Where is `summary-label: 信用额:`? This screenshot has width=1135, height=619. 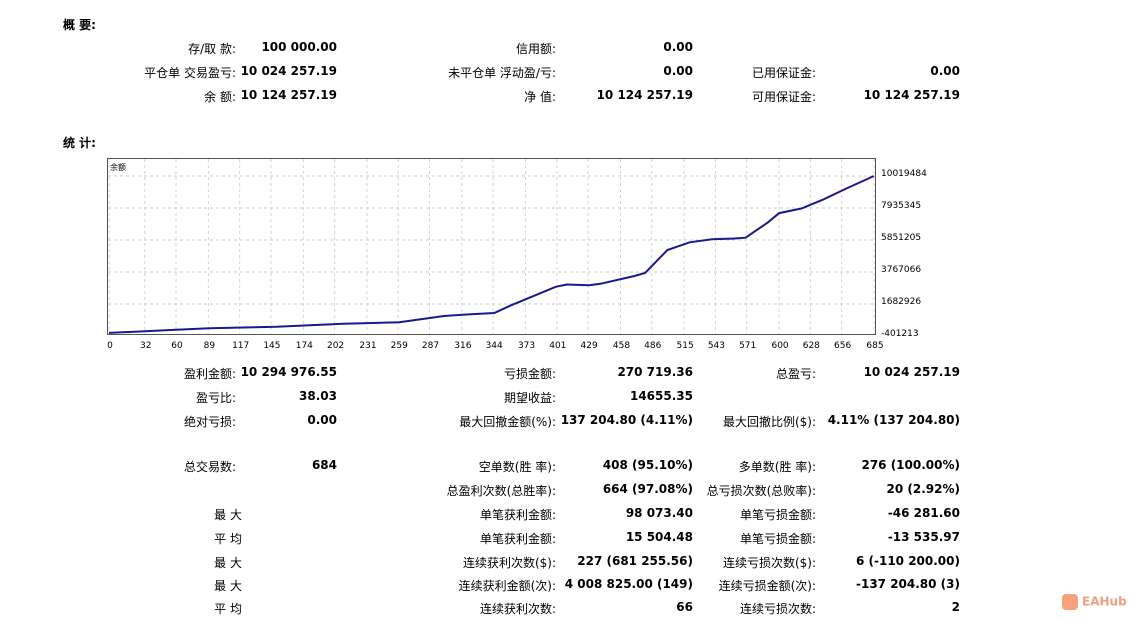
summary-label: 信用额: is located at coordinates (535, 49).